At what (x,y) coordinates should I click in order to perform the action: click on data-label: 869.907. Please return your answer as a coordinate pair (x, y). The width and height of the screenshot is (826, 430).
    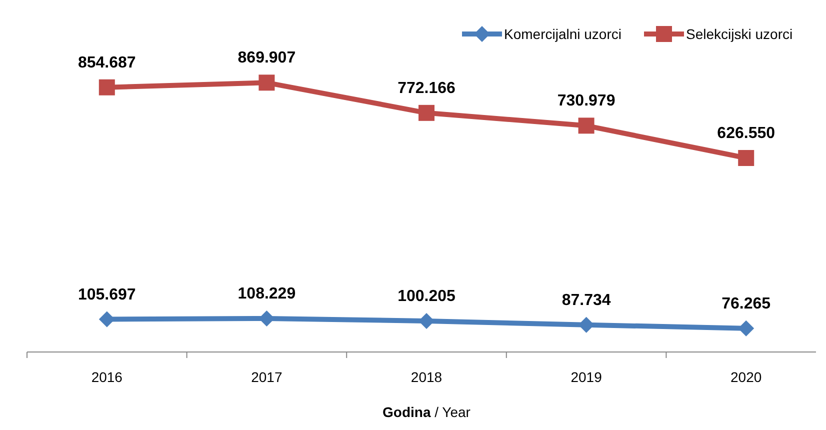
    Looking at the image, I should click on (267, 58).